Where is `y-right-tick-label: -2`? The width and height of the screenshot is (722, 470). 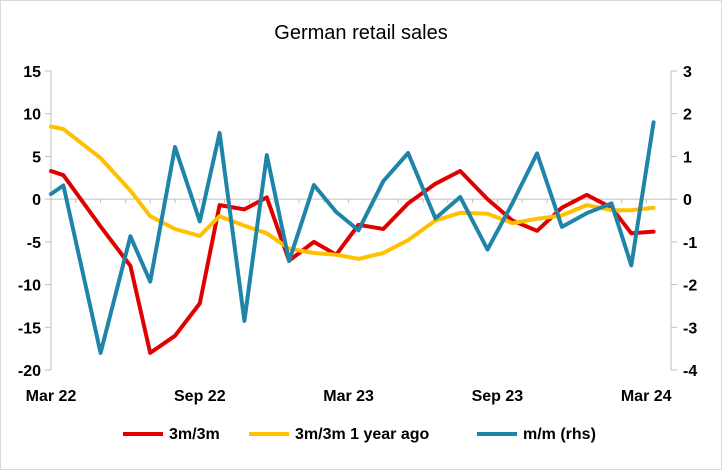
y-right-tick-label: -2 is located at coordinates (690, 286).